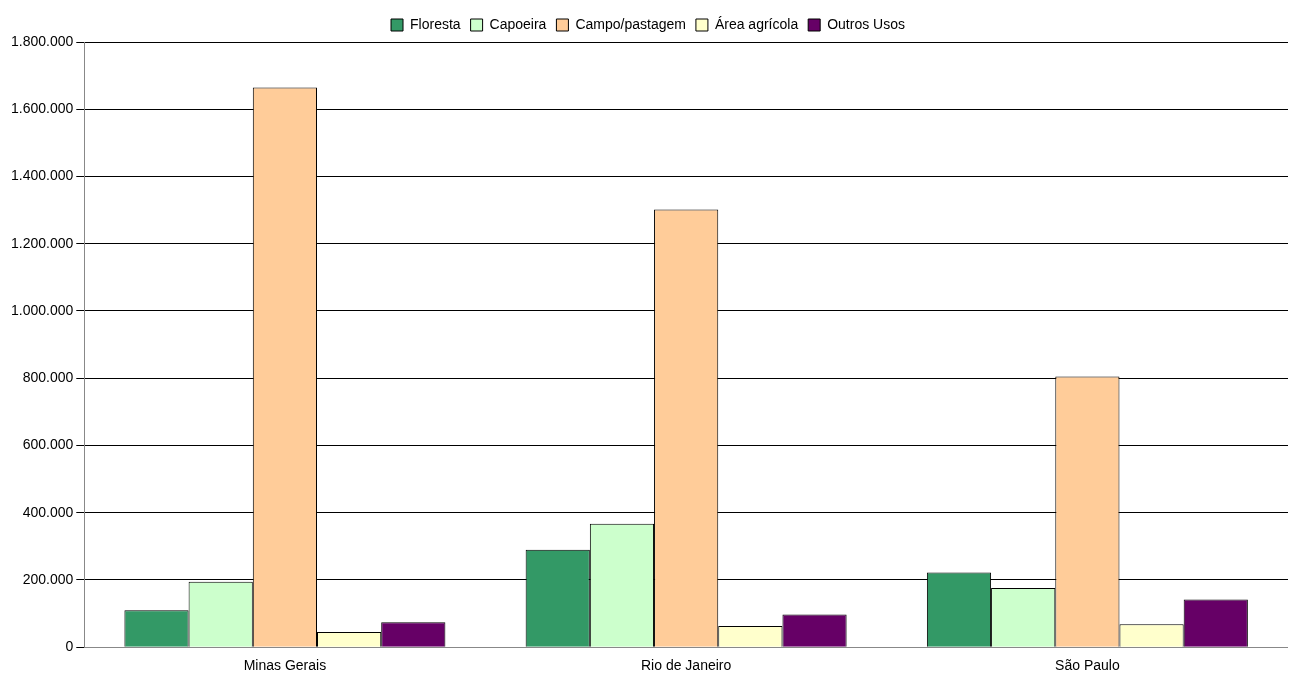 The height and width of the screenshot is (691, 1302). What do you see at coordinates (42, 175) in the screenshot?
I see `y-tick-label: 1.400.000` at bounding box center [42, 175].